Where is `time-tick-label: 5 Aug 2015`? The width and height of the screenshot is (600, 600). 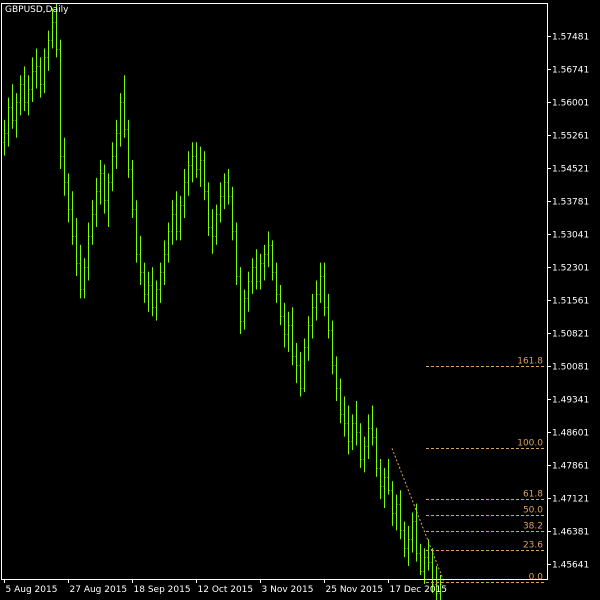 time-tick-label: 5 Aug 2015 is located at coordinates (32, 590).